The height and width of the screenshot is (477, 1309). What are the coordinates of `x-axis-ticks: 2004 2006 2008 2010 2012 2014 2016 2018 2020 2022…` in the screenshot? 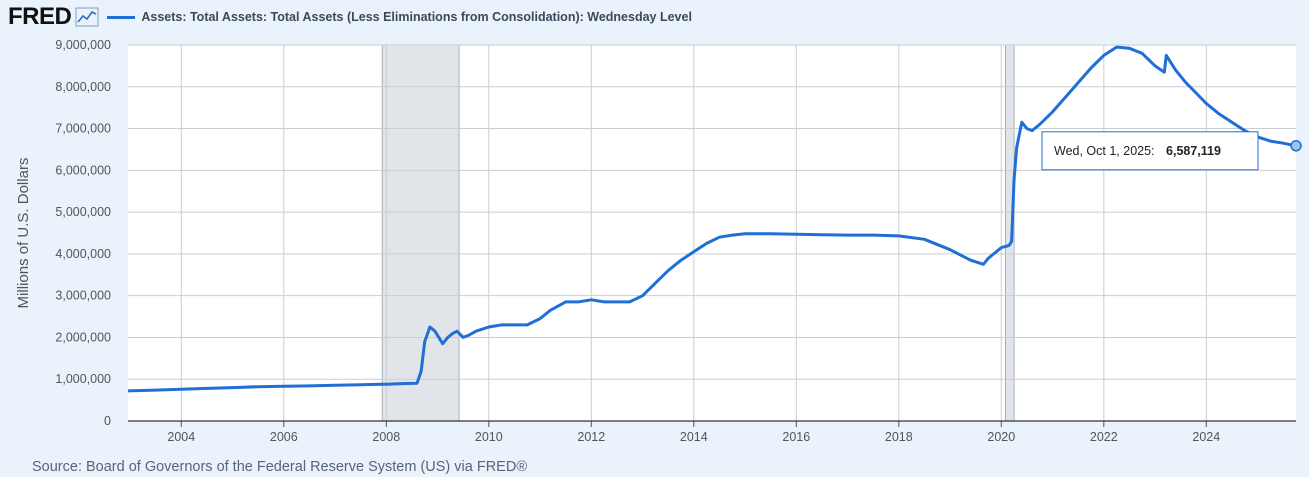 It's located at (693, 432).